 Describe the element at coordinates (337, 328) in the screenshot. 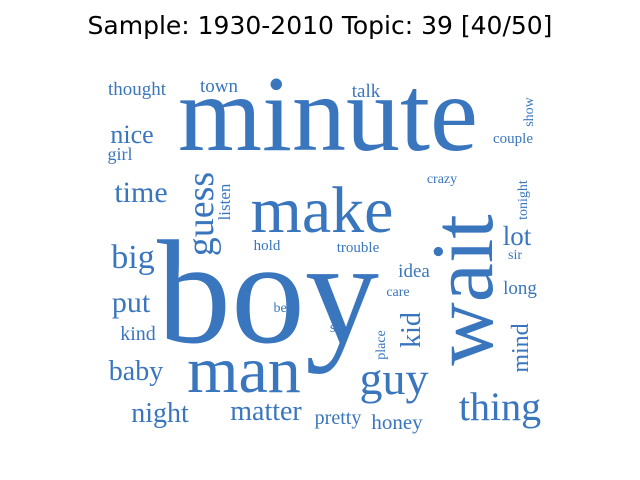

I see `cloud-word-sit: sit` at that location.